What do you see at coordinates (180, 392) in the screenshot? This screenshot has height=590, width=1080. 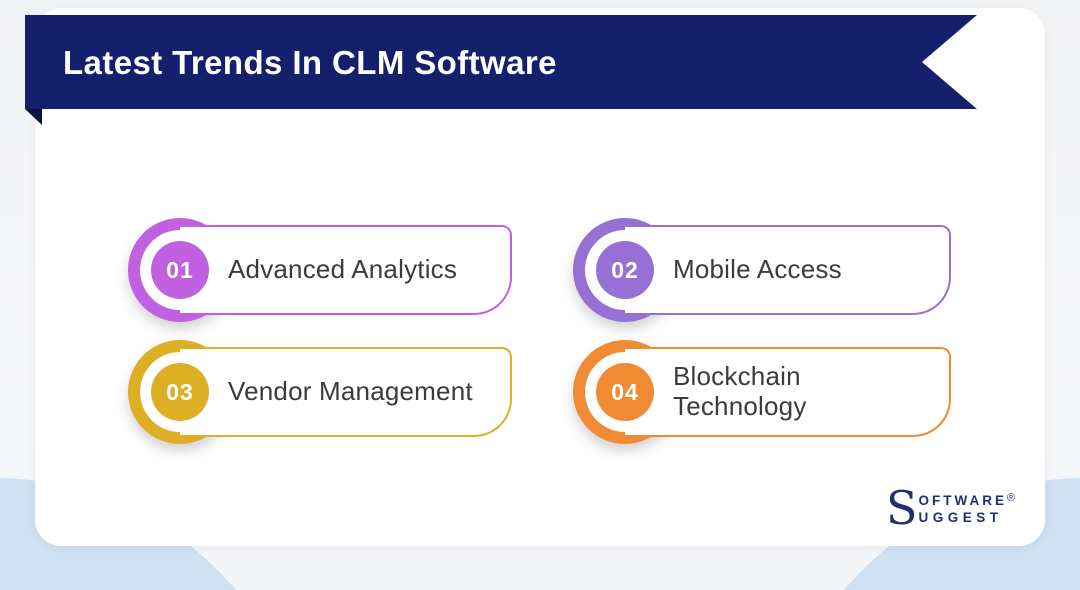 I see `item-number: 03` at bounding box center [180, 392].